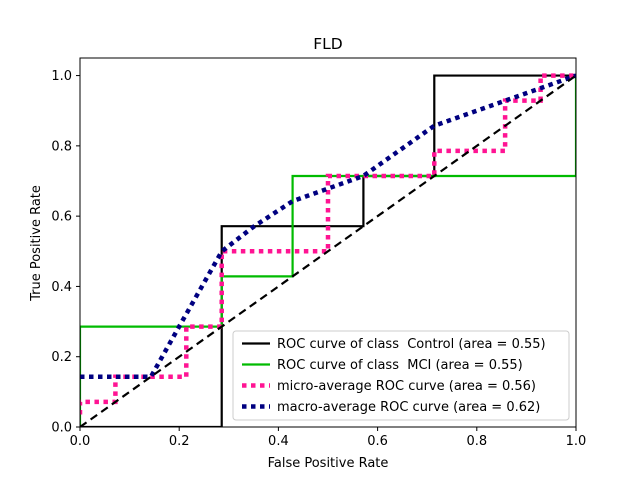  I want to click on x-tick-label: 0.0, so click(80, 441).